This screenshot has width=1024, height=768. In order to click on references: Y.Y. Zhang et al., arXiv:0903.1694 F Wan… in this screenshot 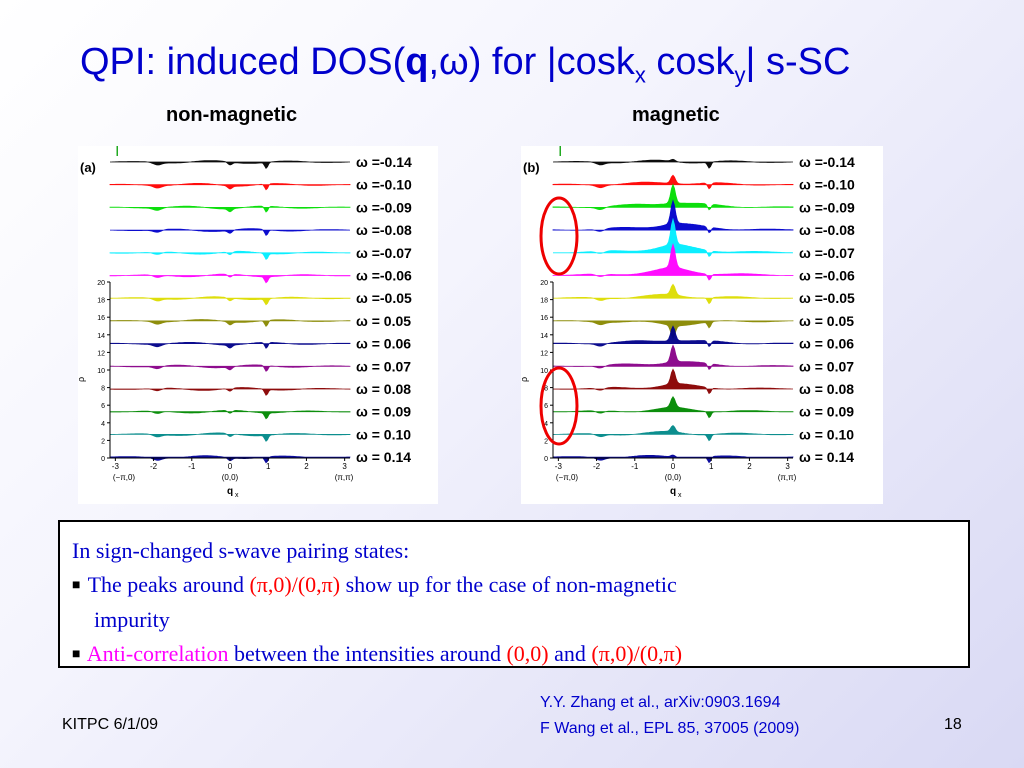, I will do `click(669, 716)`.